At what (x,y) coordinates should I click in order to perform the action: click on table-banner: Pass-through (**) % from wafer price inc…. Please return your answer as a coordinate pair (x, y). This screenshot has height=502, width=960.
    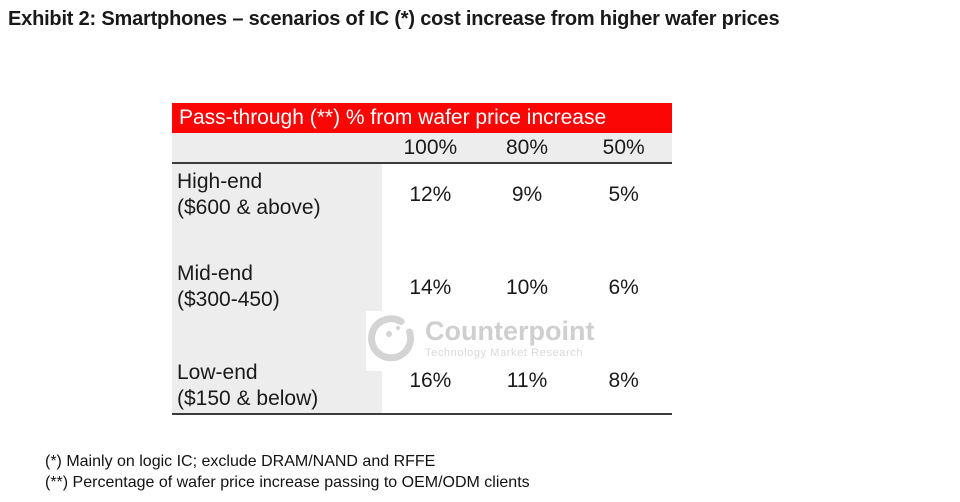
    Looking at the image, I should click on (422, 118).